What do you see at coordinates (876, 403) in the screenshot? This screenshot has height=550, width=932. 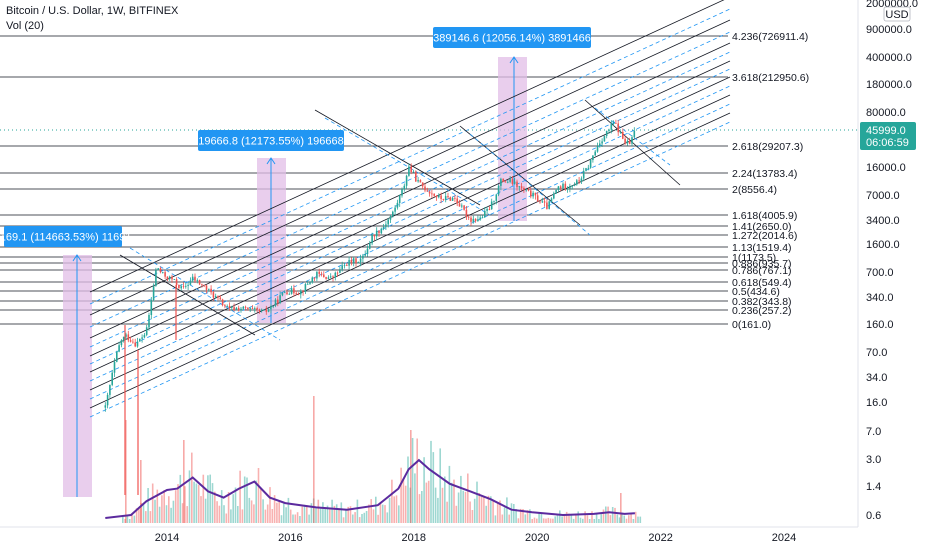 I see `price-tick-label: 16.0` at bounding box center [876, 403].